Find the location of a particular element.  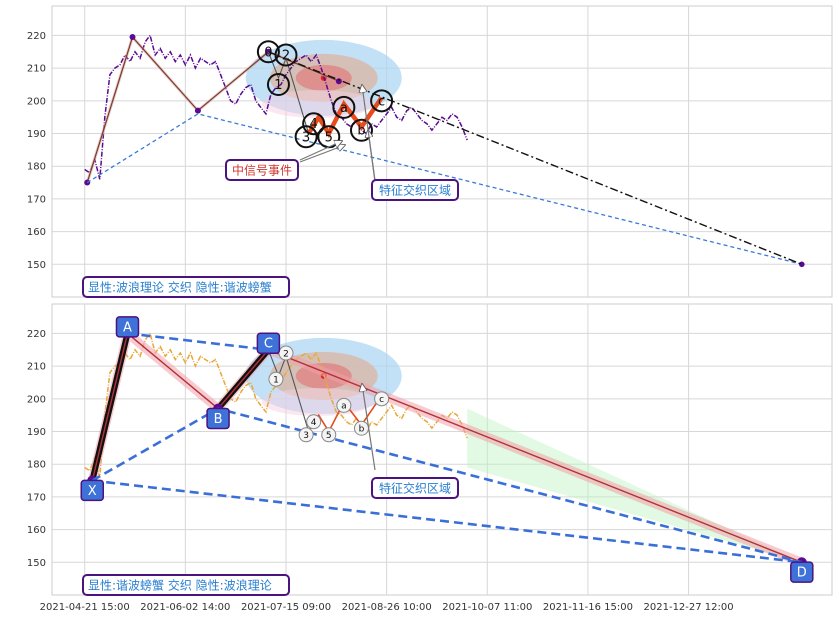

caption-text: 显性:波浪理论 交织 隐性:谐波螃蟹 is located at coordinates (180, 287).